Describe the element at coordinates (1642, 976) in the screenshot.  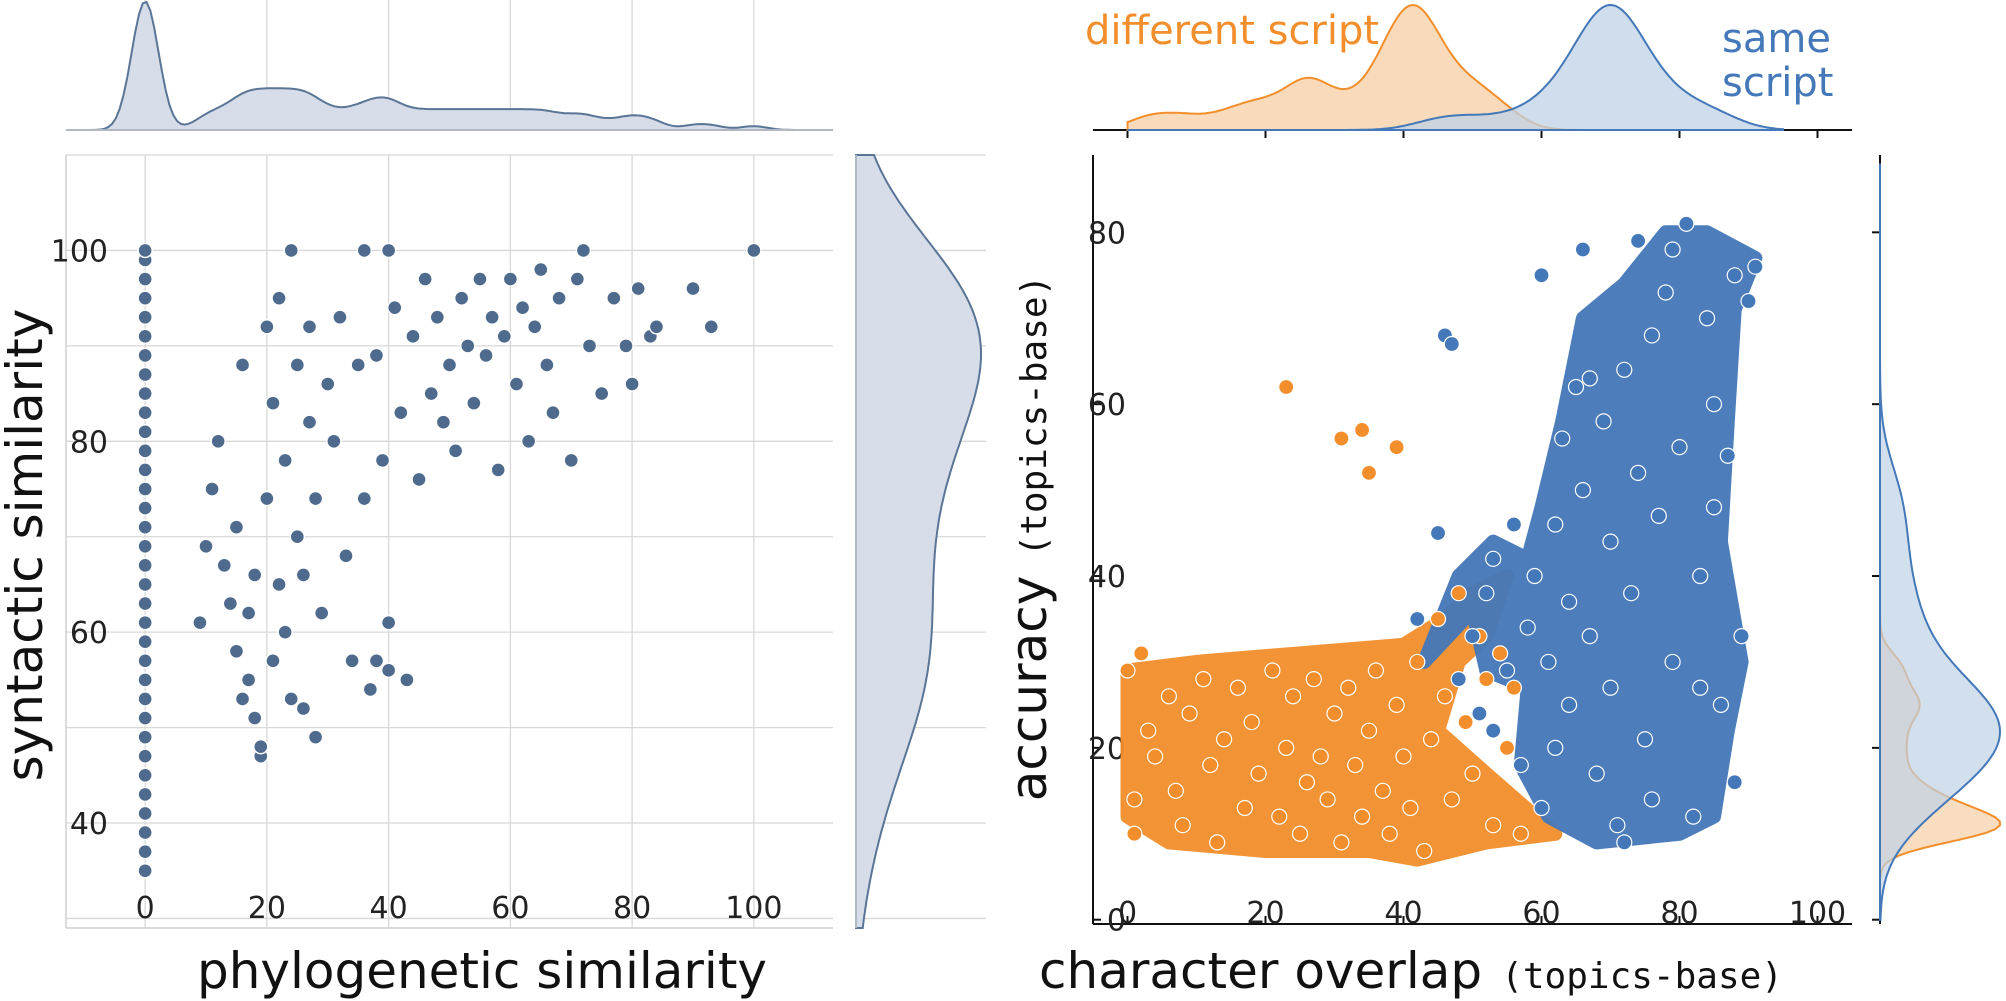
I see `right-x-axis-label-mono: (topics-base)` at that location.